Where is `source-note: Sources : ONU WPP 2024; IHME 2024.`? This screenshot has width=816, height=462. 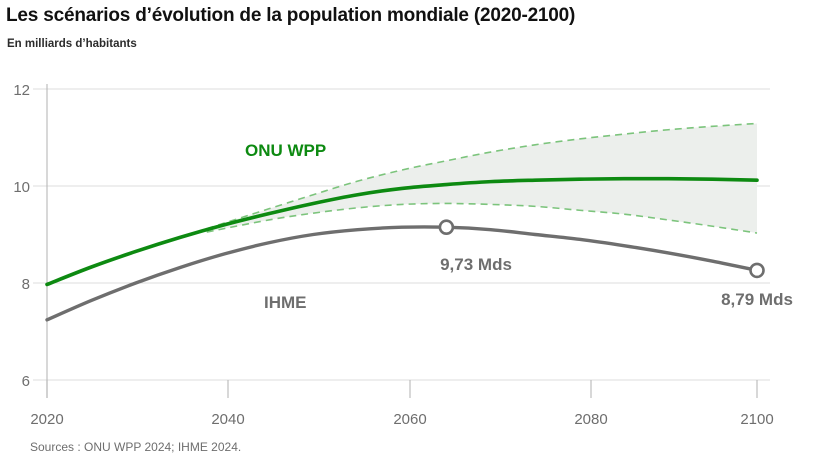 source-note: Sources : ONU WPP 2024; IHME 2024. is located at coordinates (136, 447).